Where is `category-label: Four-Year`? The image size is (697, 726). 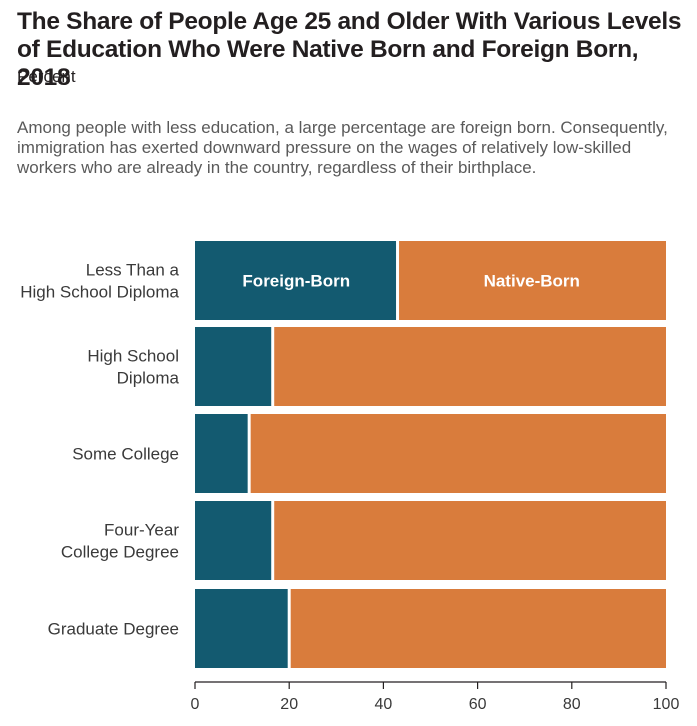
category-label: Four-Year is located at coordinates (141, 530).